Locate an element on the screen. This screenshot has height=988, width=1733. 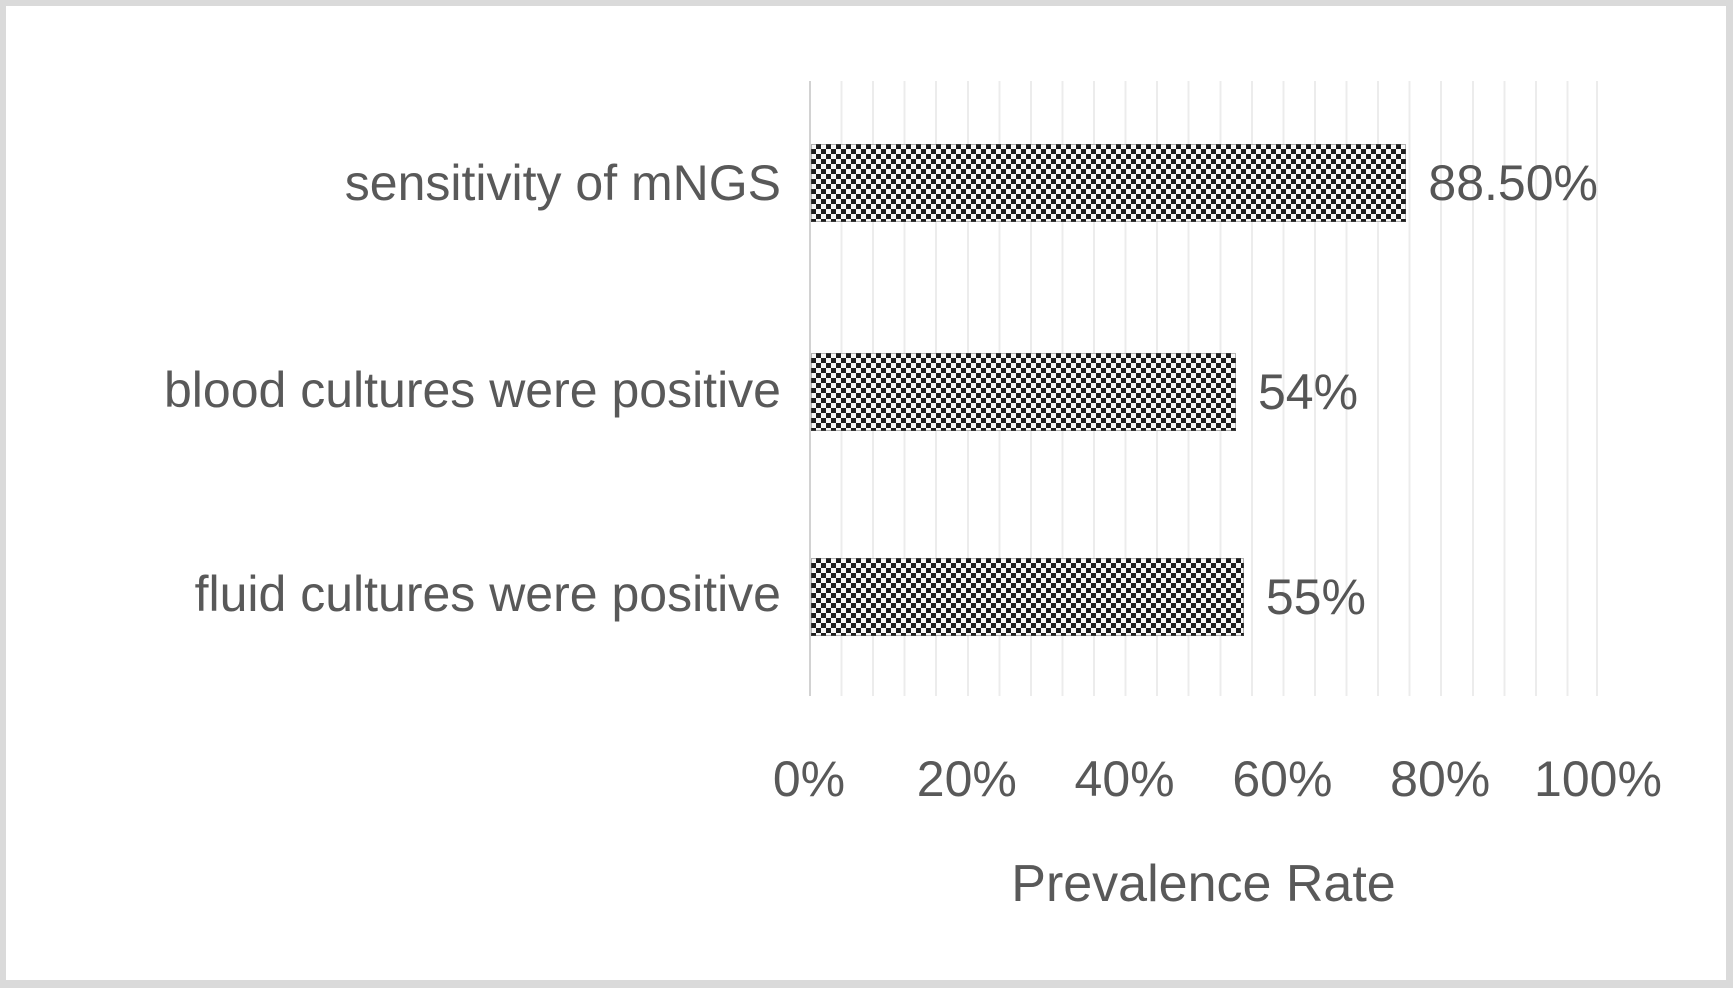
data-label-fluid-cultures: 55% is located at coordinates (1315, 597).